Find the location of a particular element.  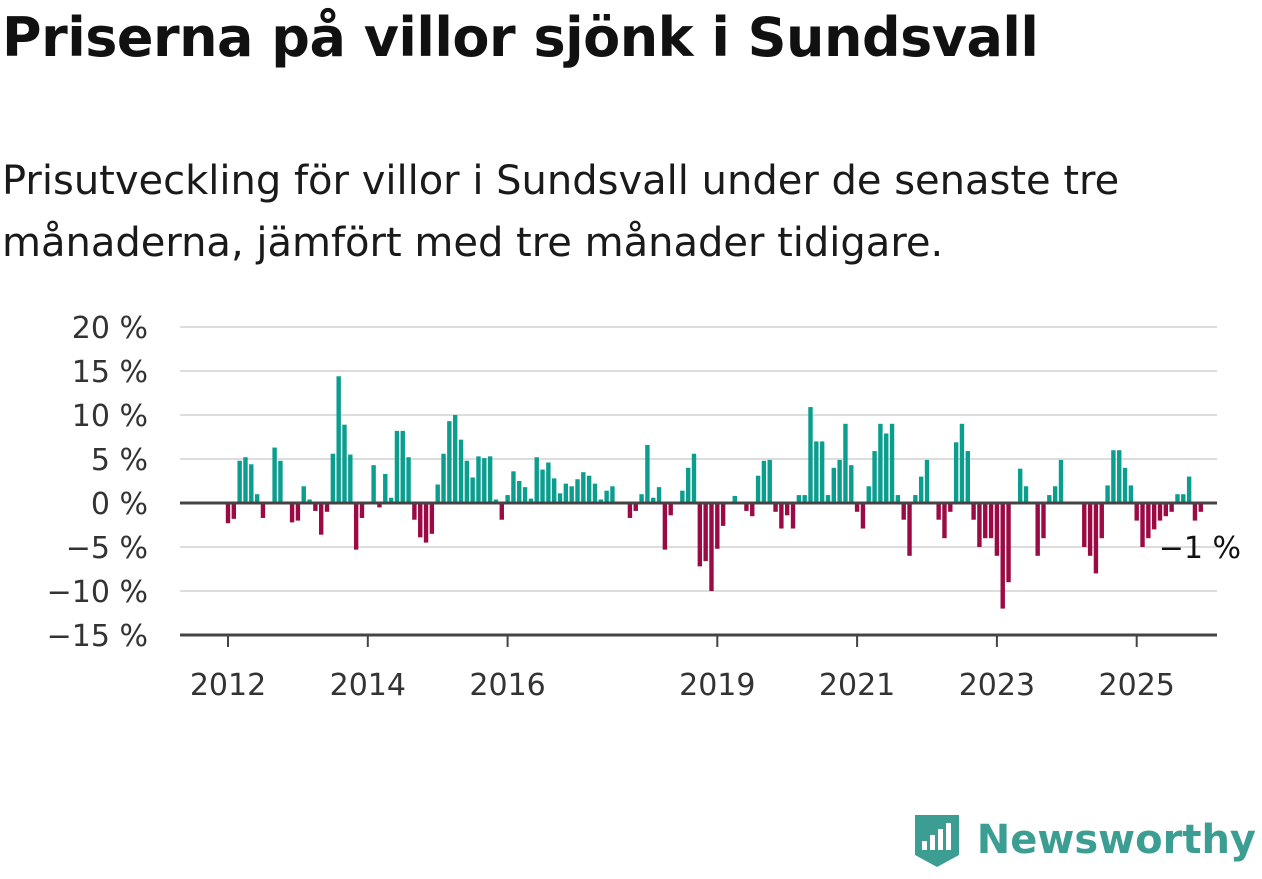

x-tick-label: 2025 is located at coordinates (1137, 685).